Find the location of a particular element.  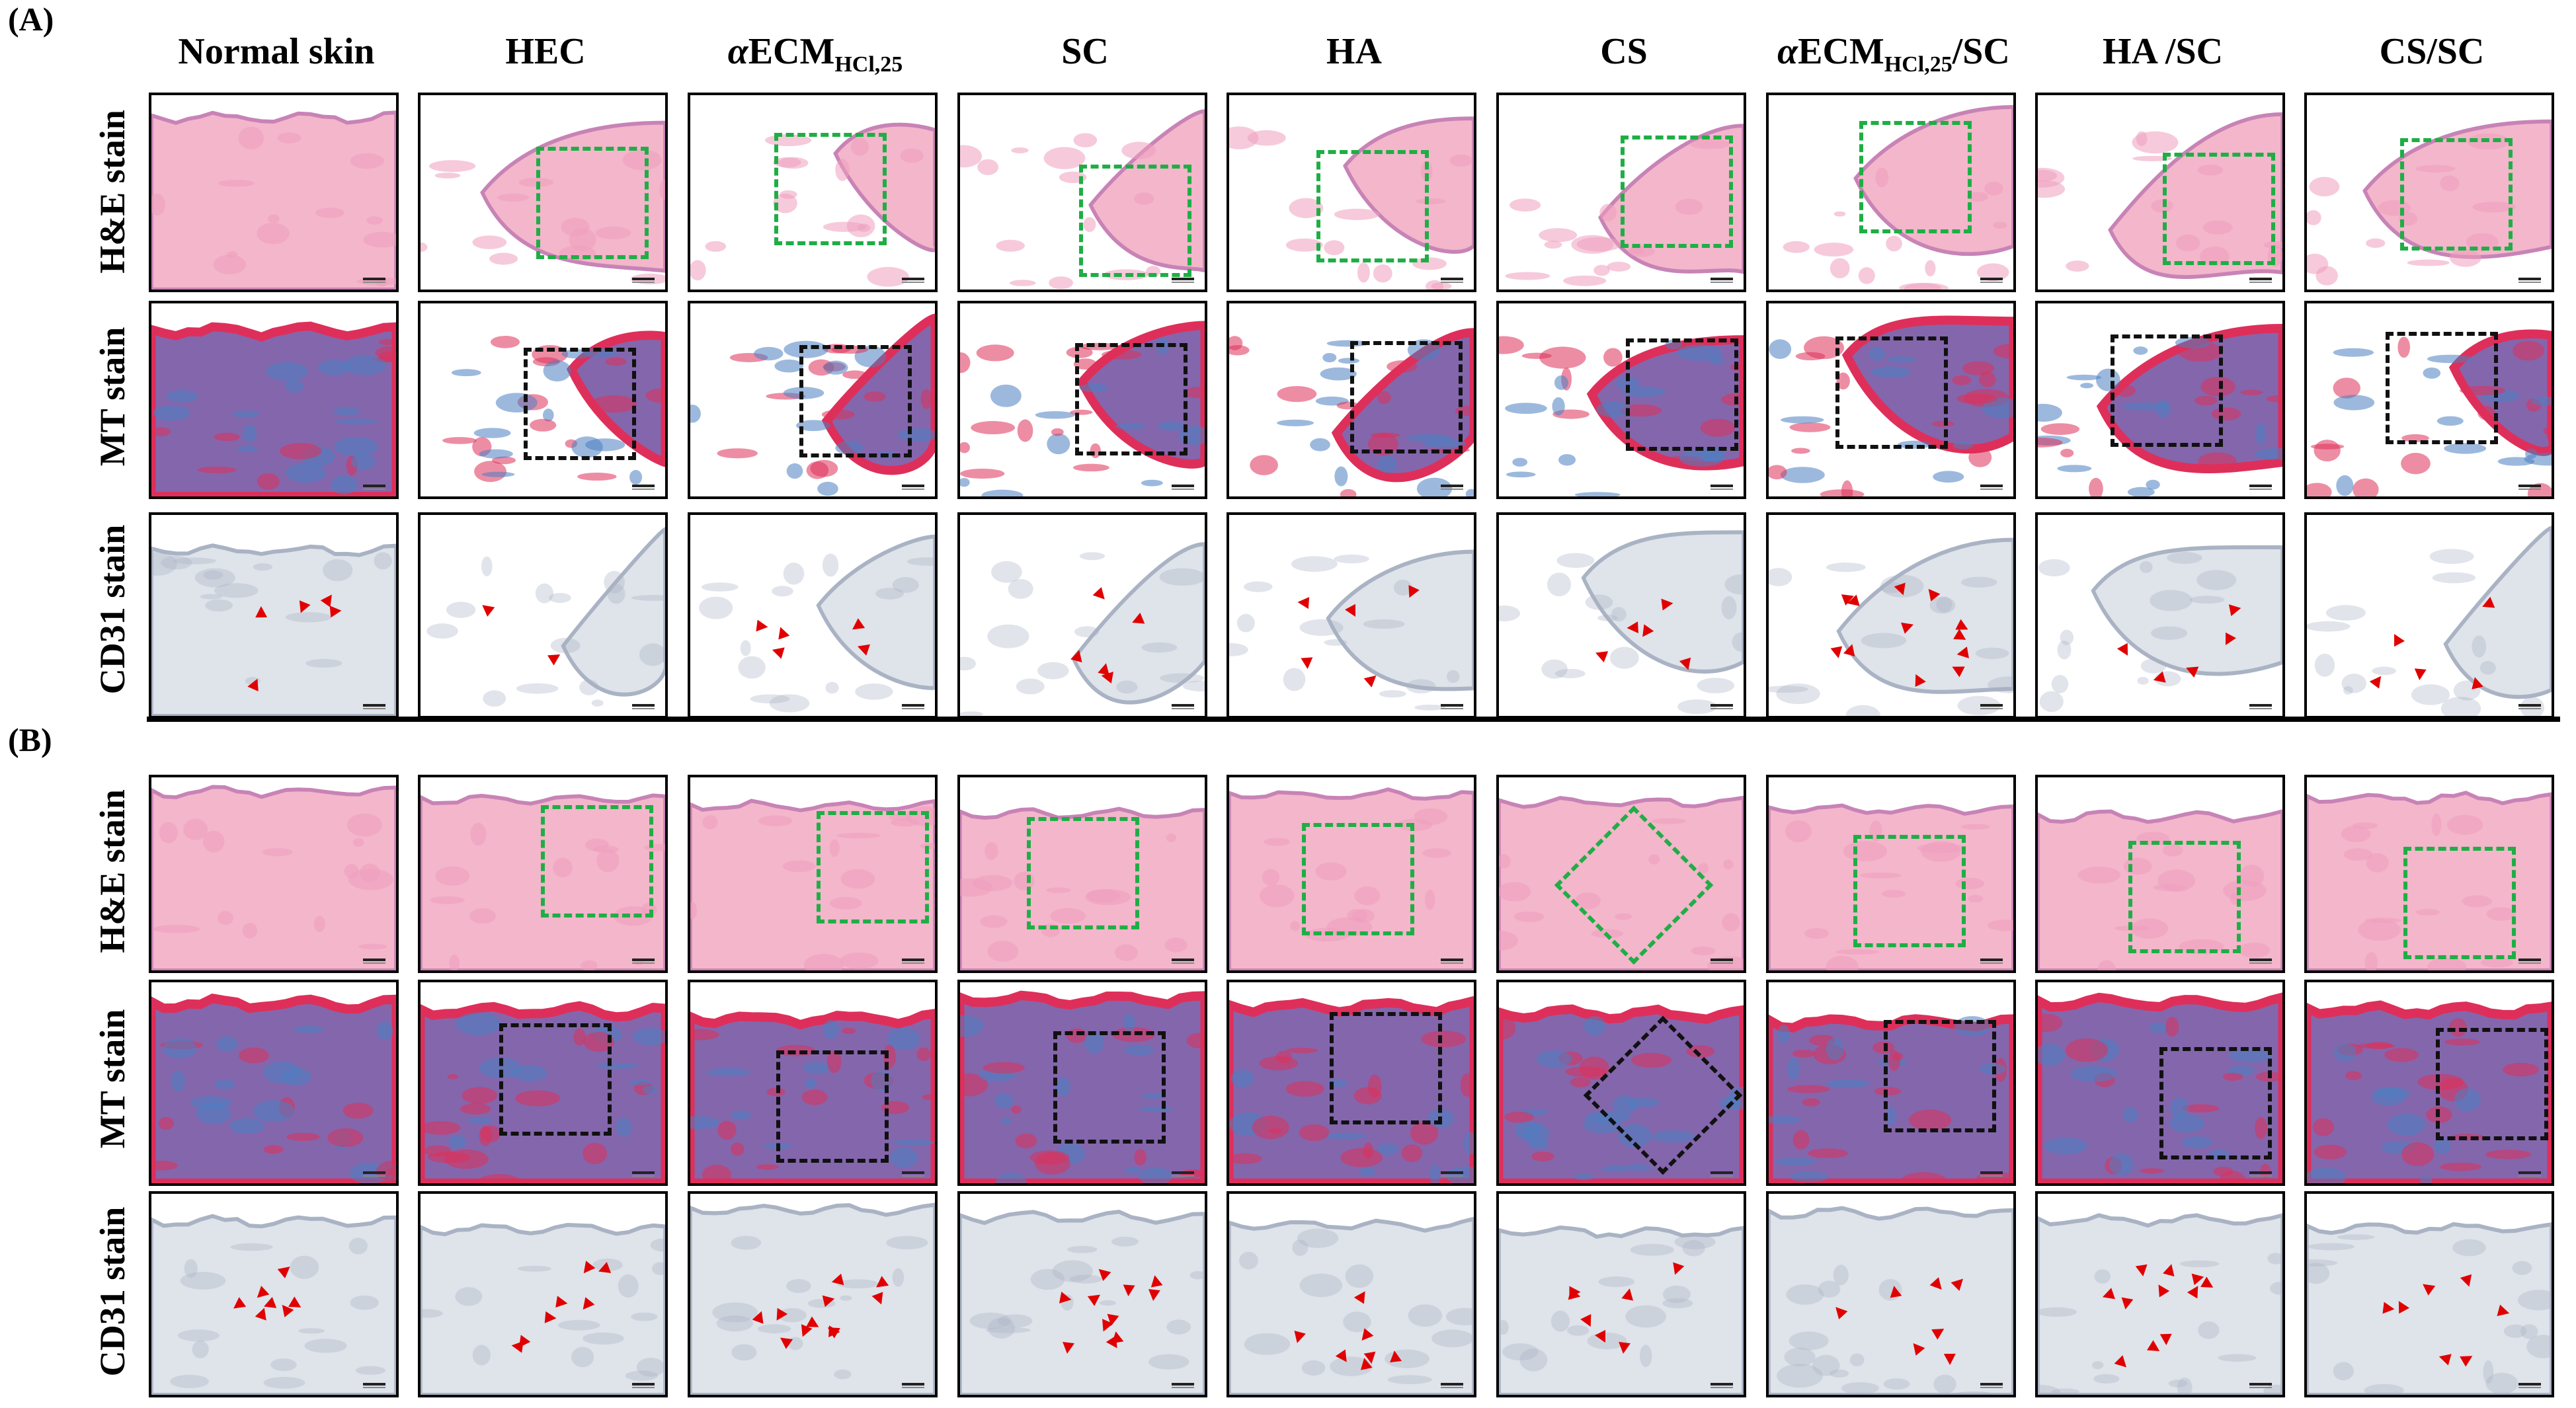

column-header-pre: HA is located at coordinates (1354, 51).